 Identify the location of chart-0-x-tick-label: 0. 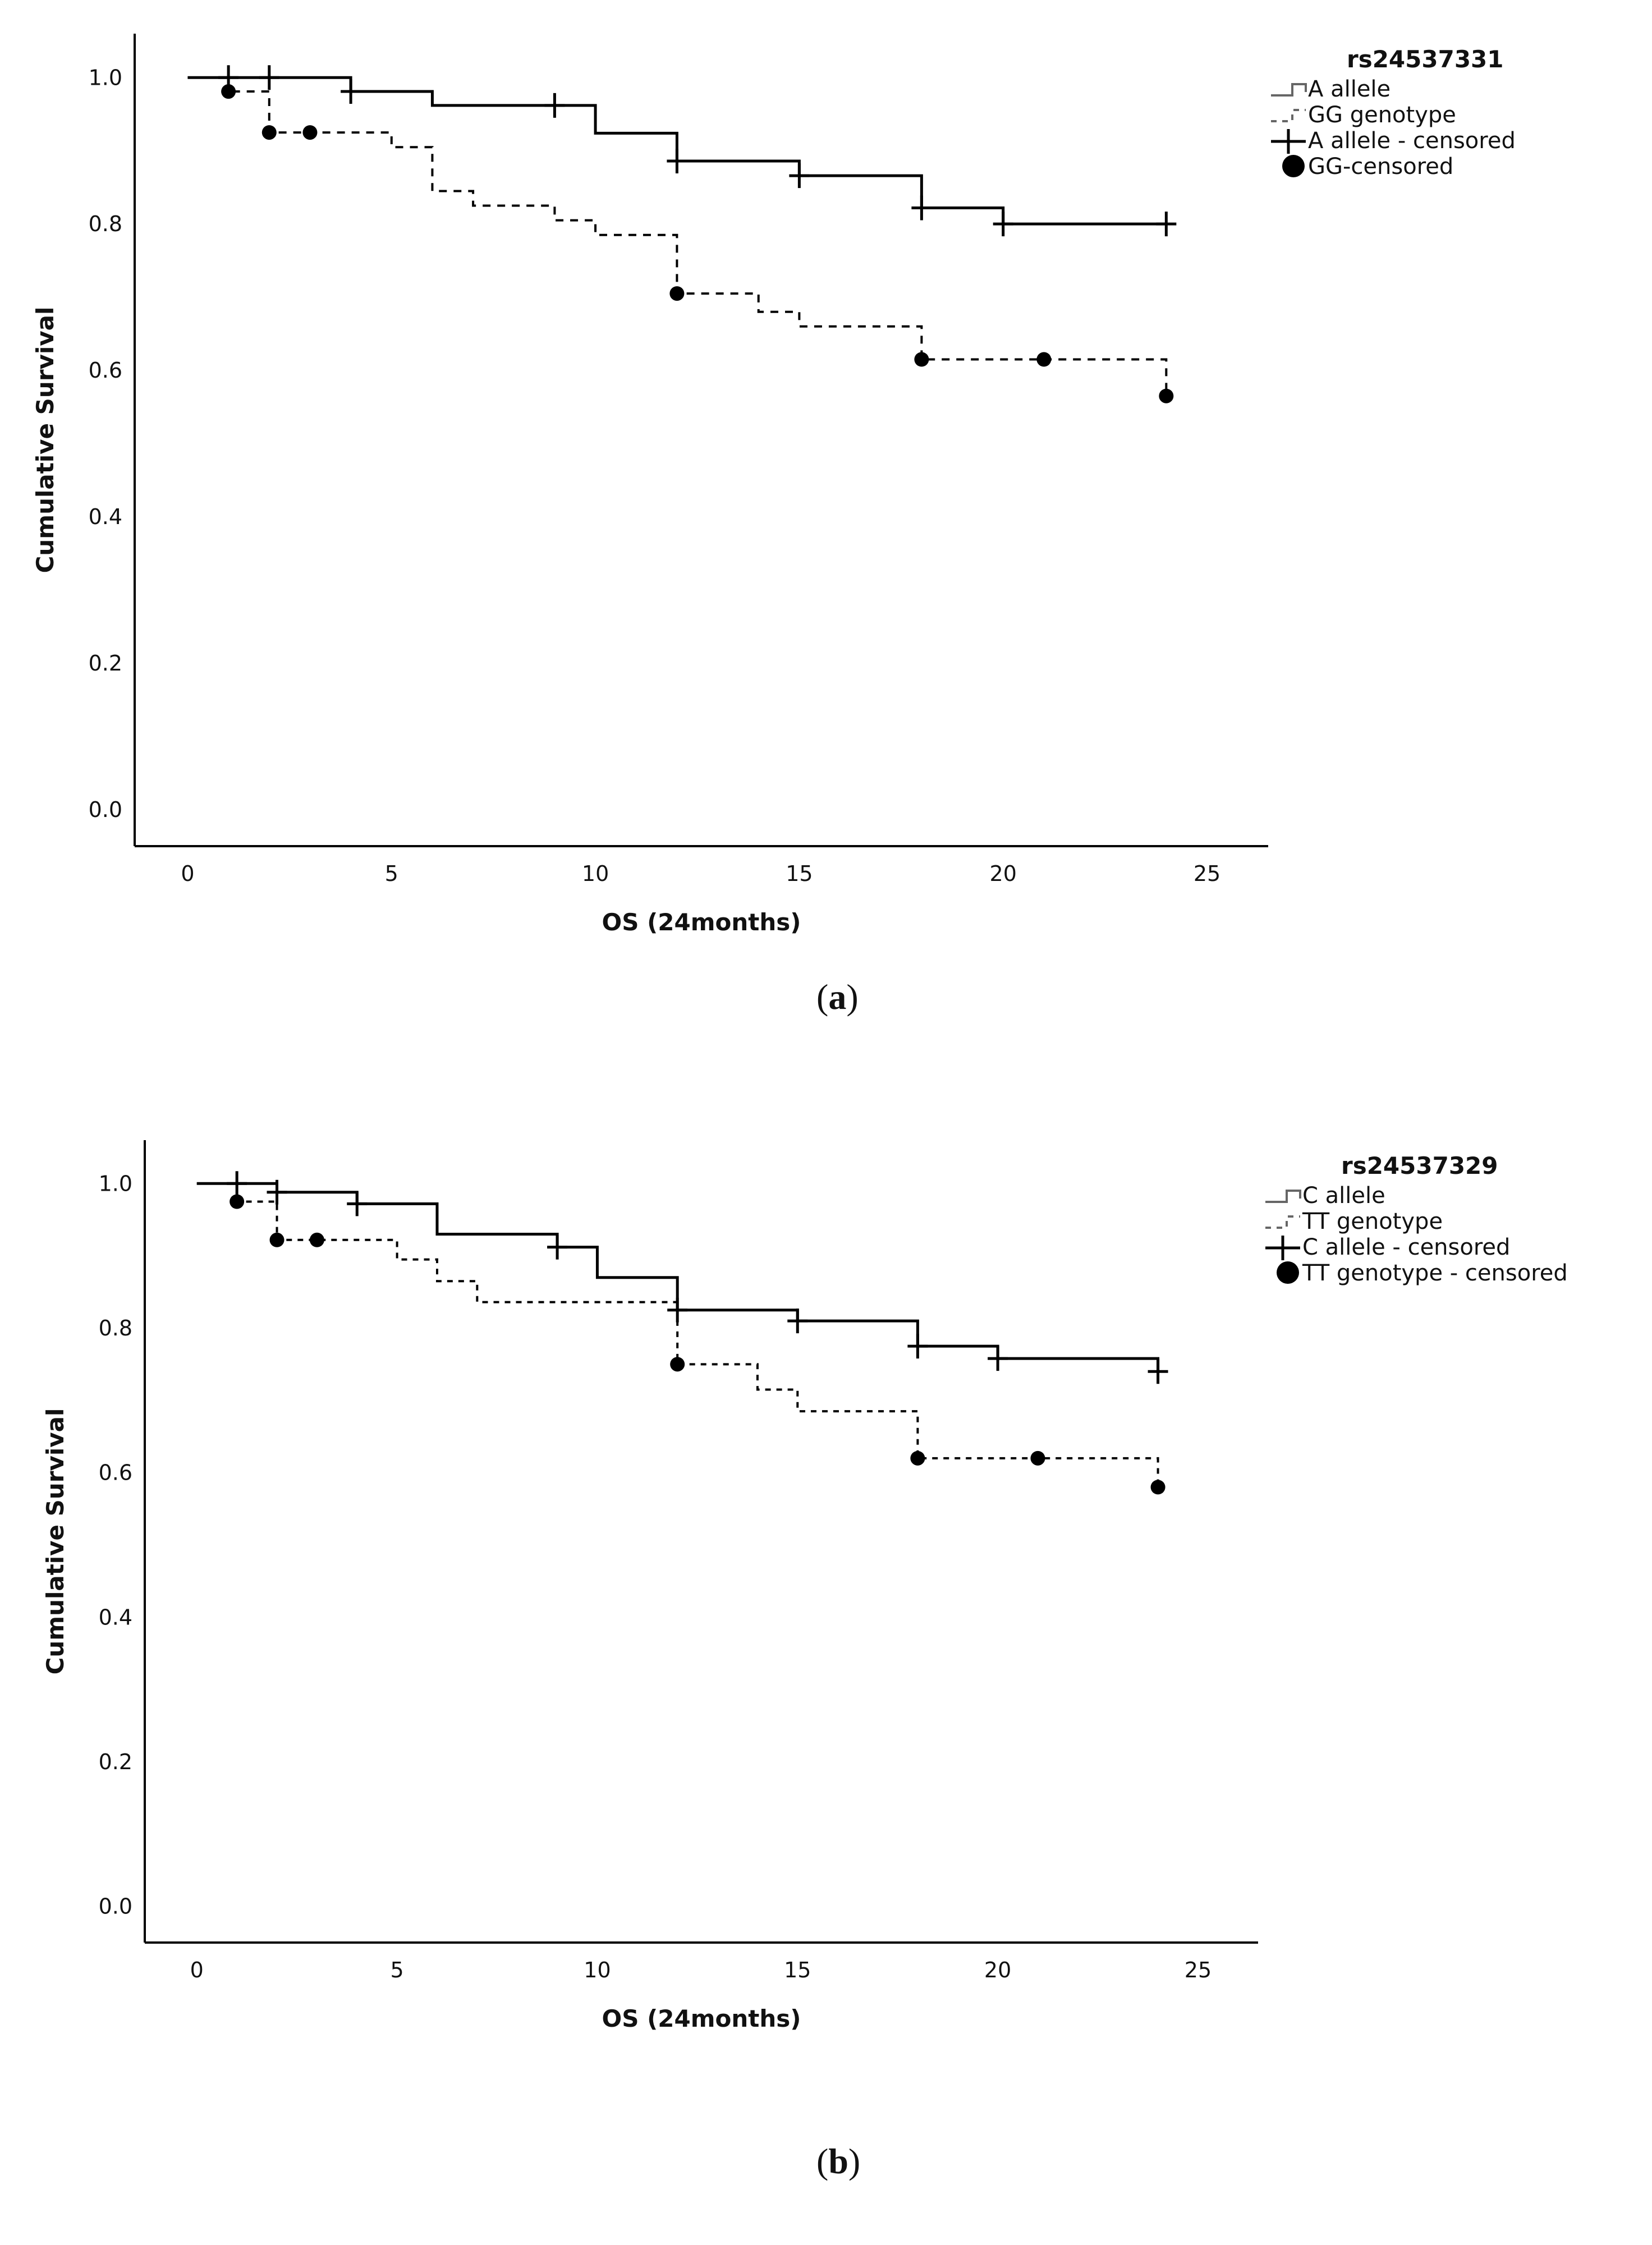
(187, 873).